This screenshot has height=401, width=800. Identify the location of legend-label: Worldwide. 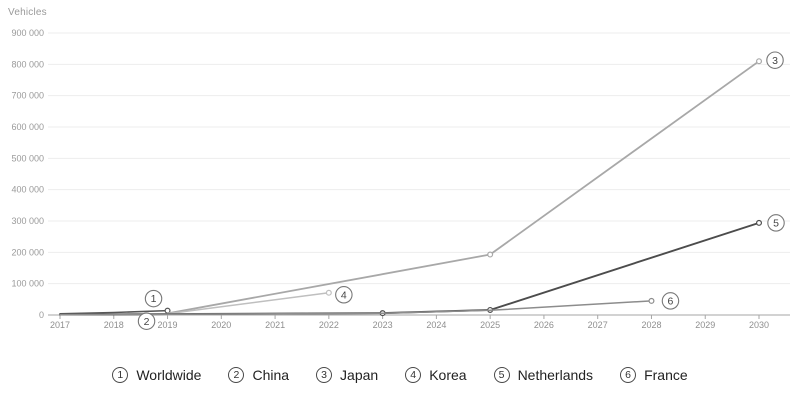
(169, 375).